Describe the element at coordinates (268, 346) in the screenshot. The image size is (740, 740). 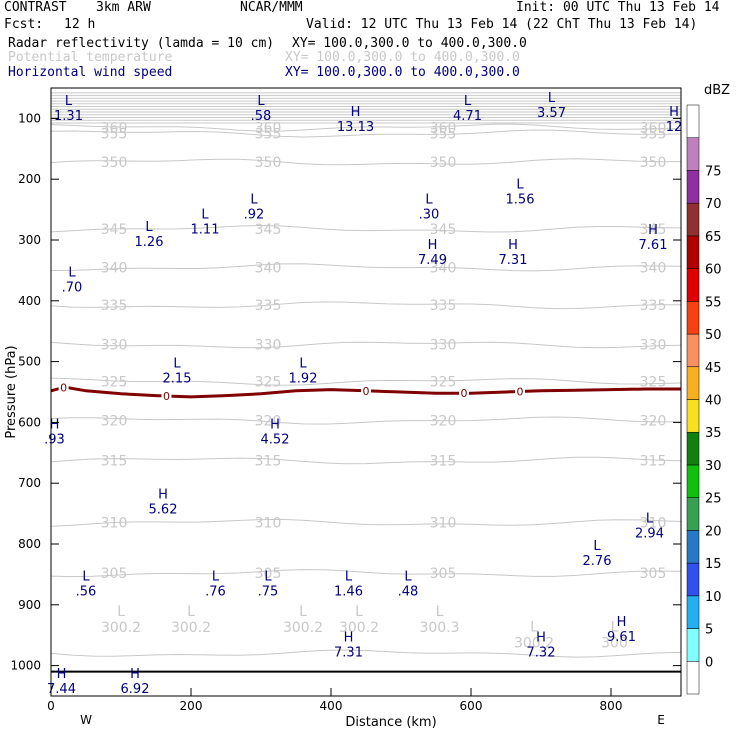
I see `theta-contour-label: 330` at that location.